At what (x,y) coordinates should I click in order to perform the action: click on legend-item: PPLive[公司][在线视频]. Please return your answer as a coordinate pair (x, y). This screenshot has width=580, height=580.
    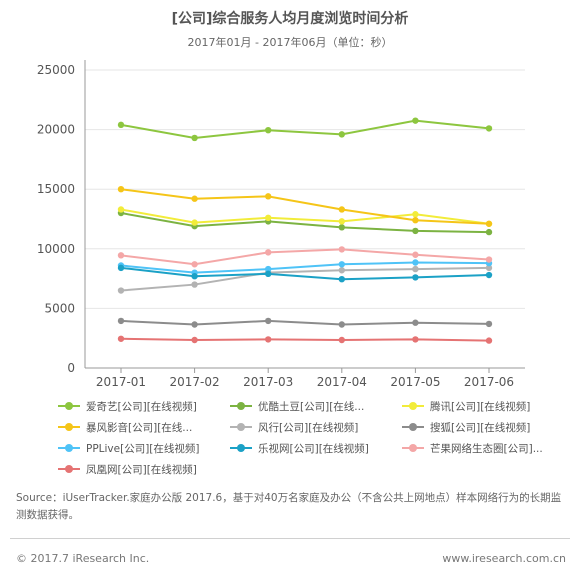
    Looking at the image, I should click on (142, 448).